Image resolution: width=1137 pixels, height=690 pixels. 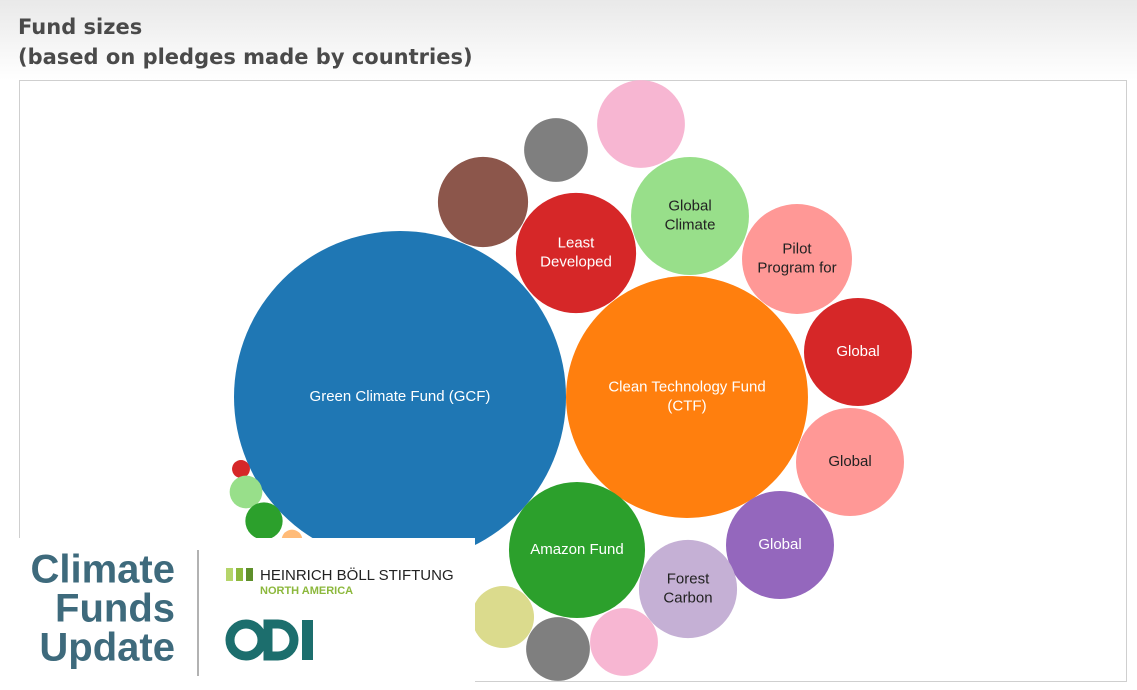 I want to click on odi-o, so click(x=246, y=640).